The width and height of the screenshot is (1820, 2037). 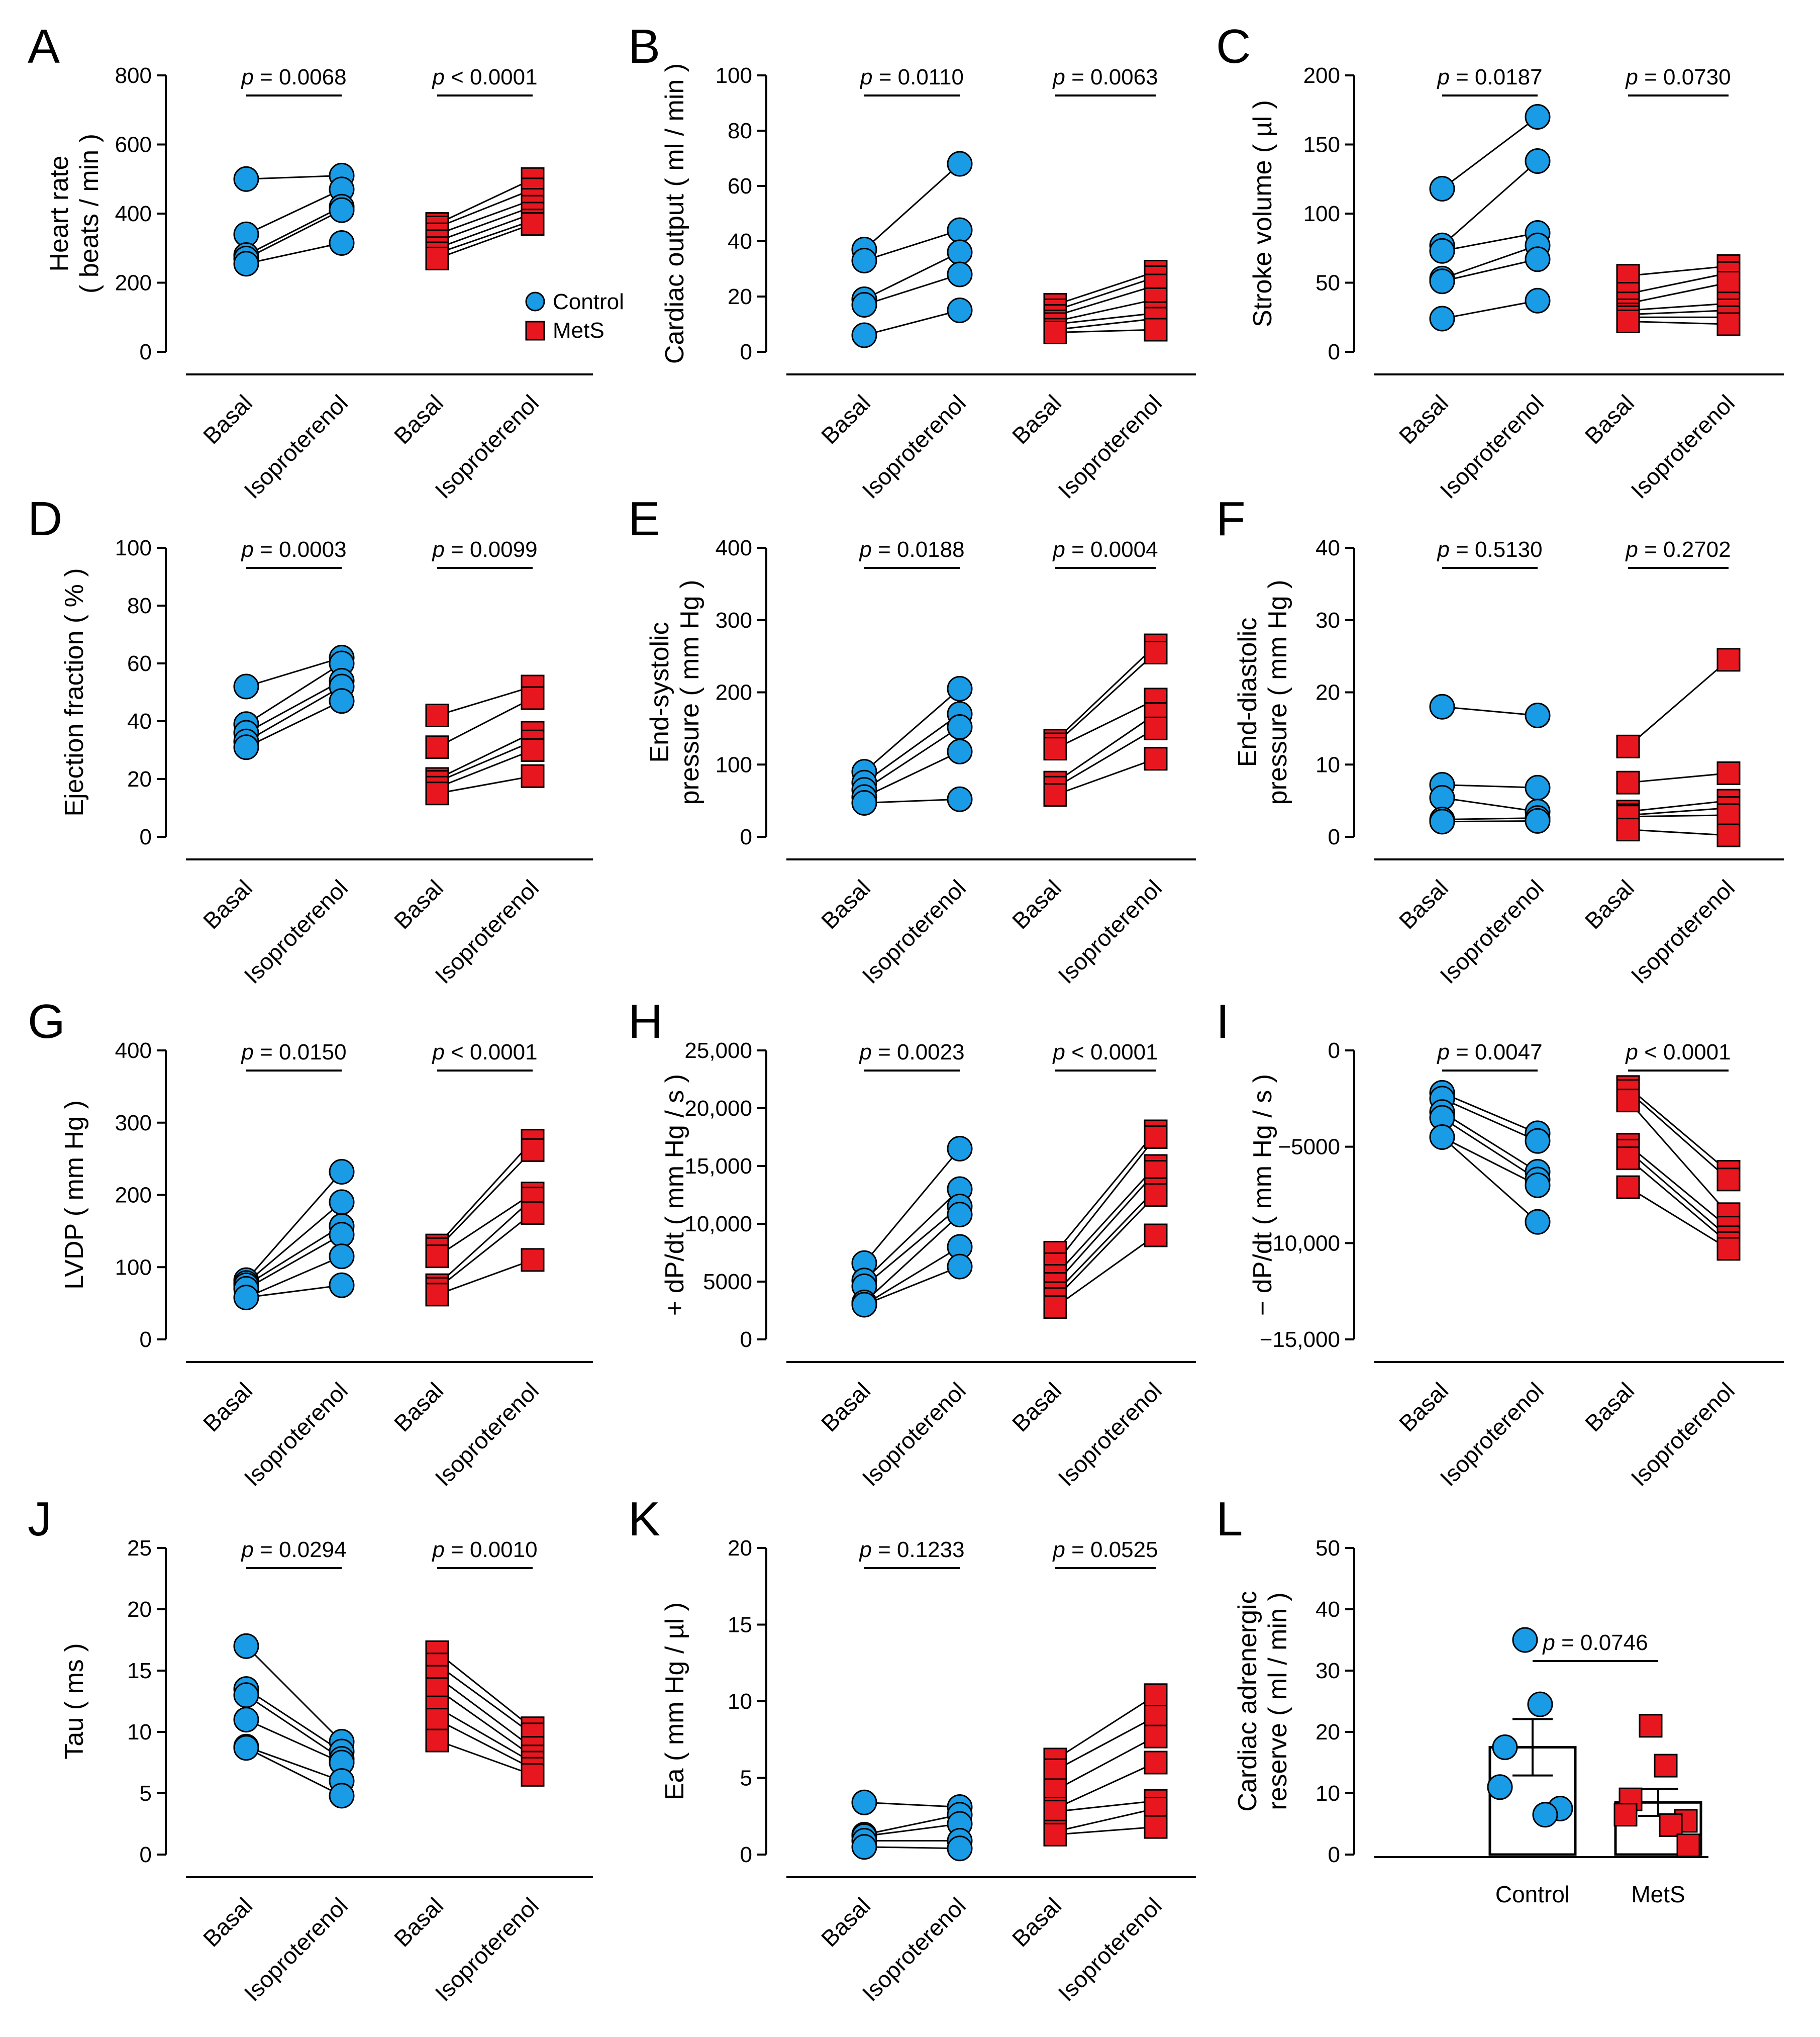 What do you see at coordinates (1683, 1434) in the screenshot?
I see `panel-i-x-label: Isoproterenol` at bounding box center [1683, 1434].